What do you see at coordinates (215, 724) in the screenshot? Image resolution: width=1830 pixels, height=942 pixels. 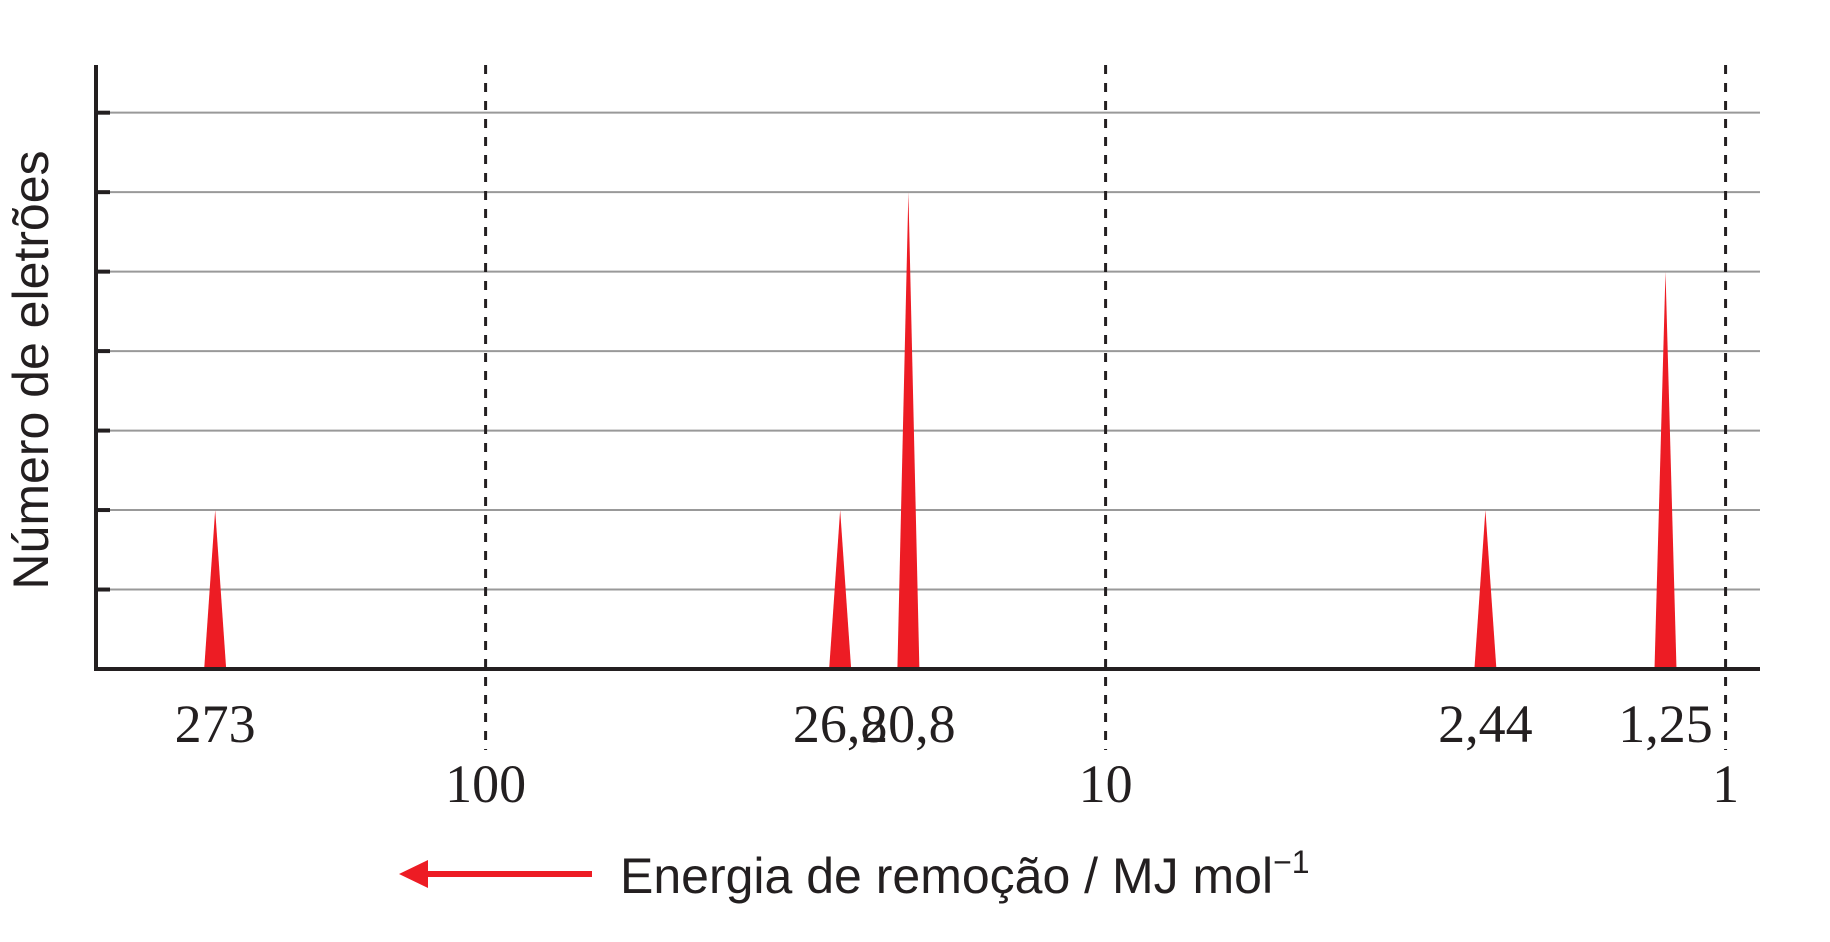 I see `peak-label-1: 273` at bounding box center [215, 724].